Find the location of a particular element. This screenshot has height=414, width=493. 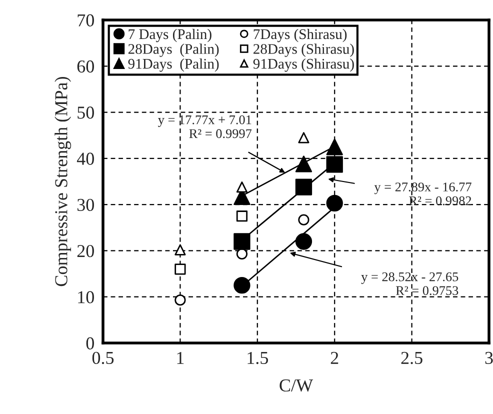

annotation: y = 17.77x + 7.01 R² = 0.9997 is located at coordinates (205, 126).